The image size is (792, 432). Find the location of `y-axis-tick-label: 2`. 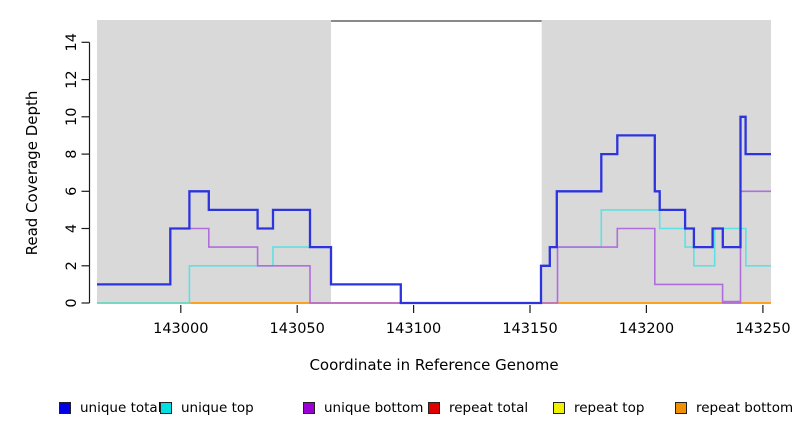

y-axis-tick-label: 2 is located at coordinates (72, 265).